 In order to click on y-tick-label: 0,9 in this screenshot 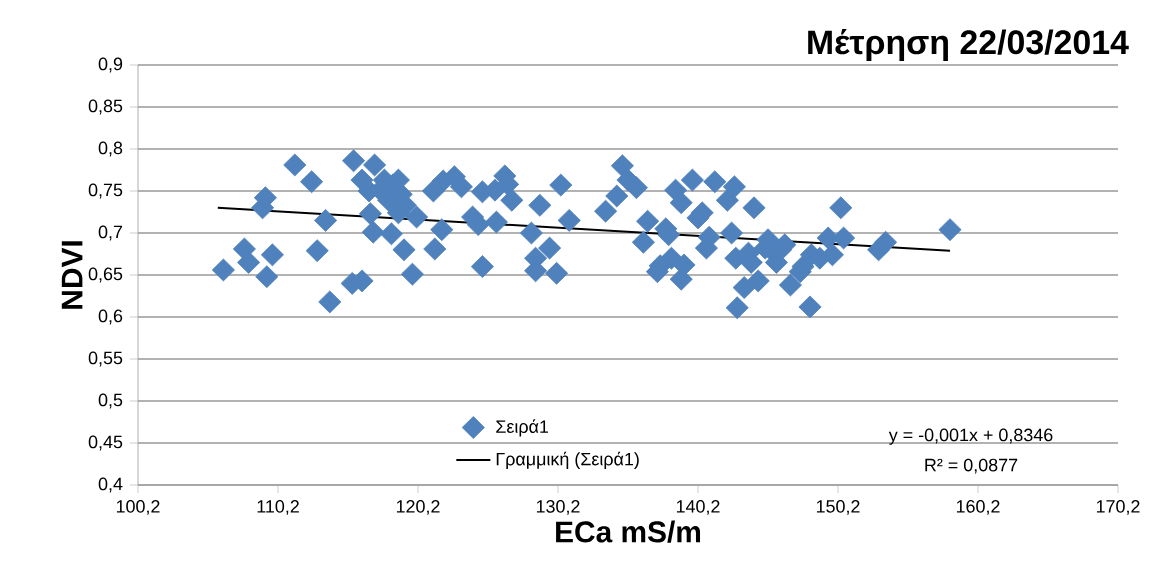, I will do `click(110, 65)`.